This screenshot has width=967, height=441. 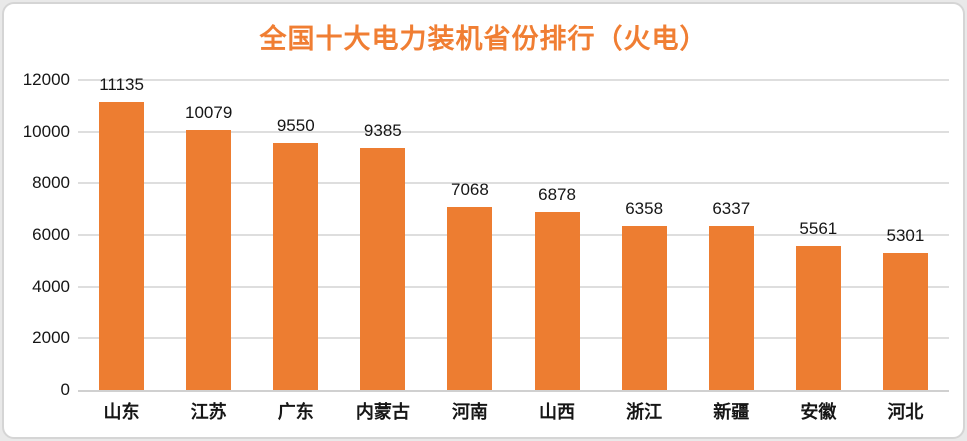 I want to click on bar-value-label: 5301, so click(x=905, y=236).